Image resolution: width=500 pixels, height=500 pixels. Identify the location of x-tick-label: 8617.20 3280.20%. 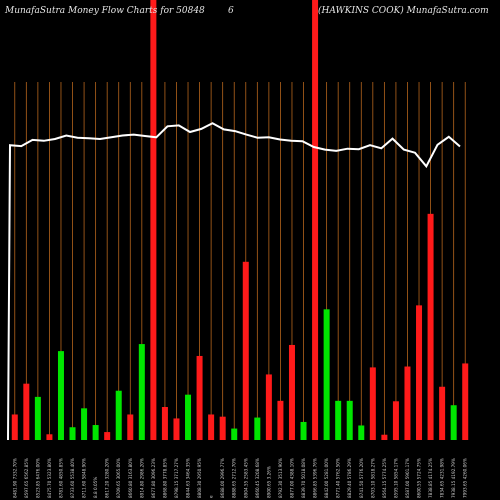
(107, 478).